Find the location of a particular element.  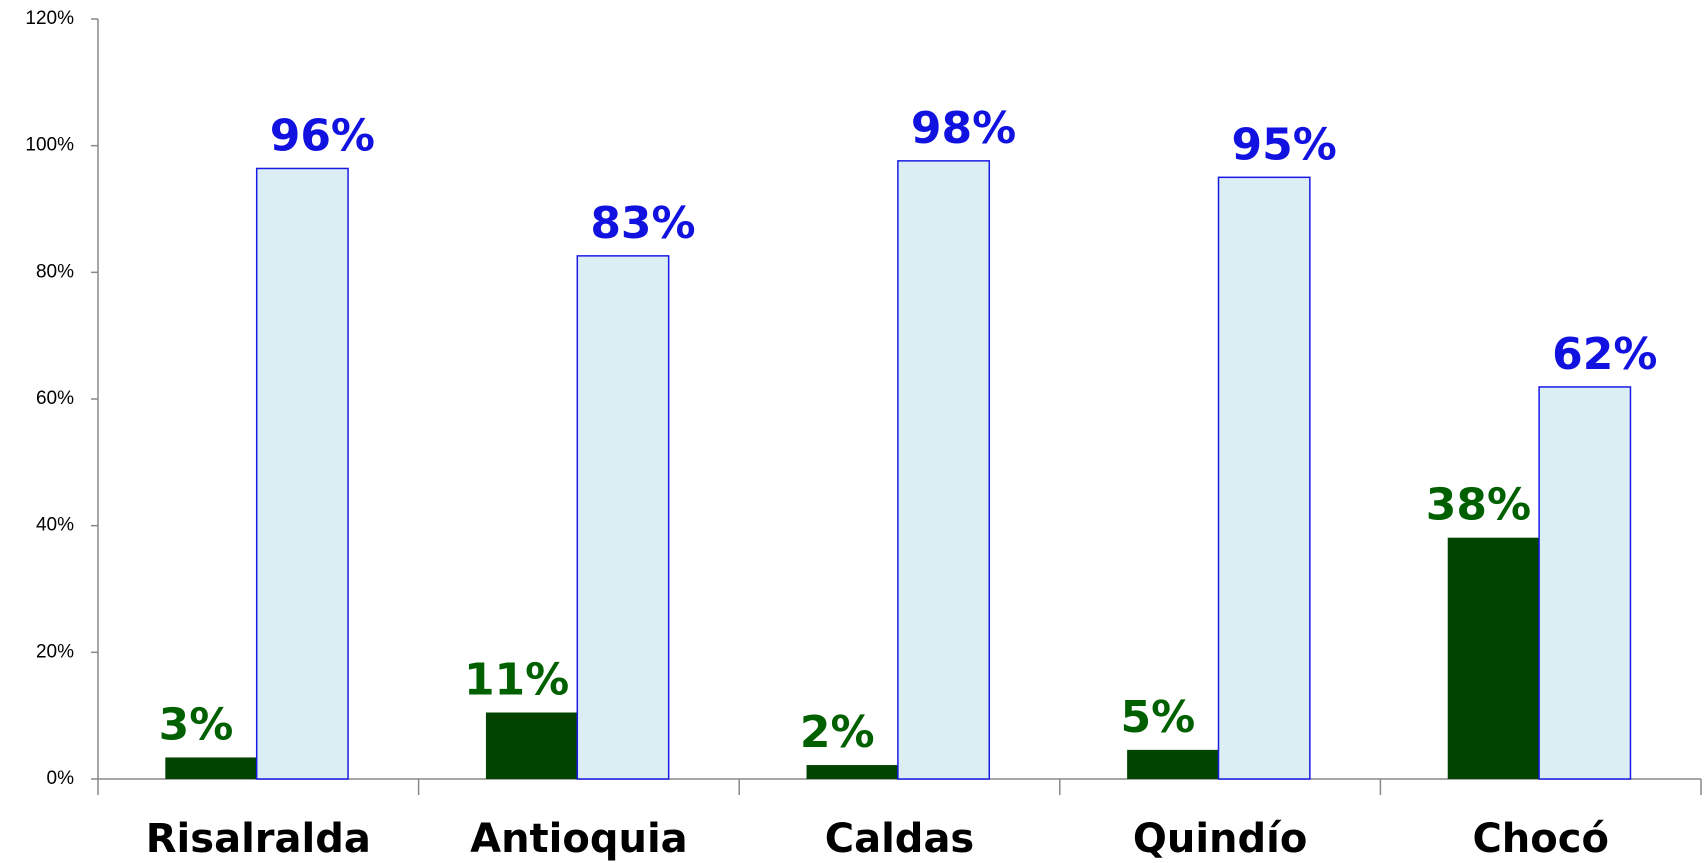

data-label: 62% is located at coordinates (1604, 354).